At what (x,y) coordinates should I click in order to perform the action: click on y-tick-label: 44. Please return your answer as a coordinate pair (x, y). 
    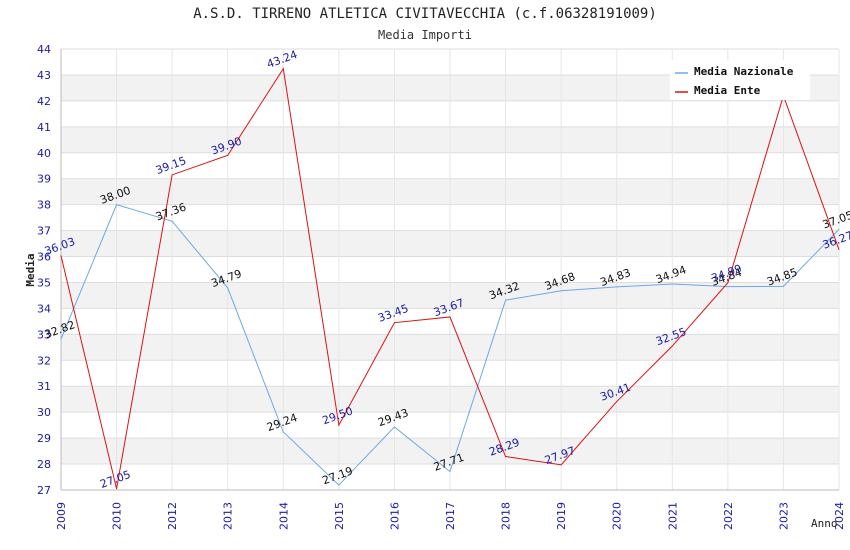
    Looking at the image, I should click on (44, 49).